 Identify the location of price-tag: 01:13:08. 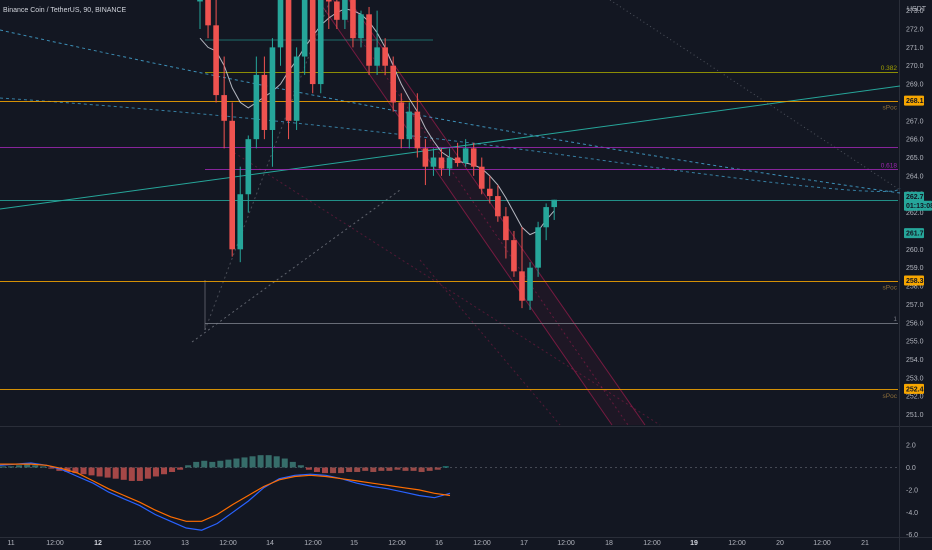
(918, 205).